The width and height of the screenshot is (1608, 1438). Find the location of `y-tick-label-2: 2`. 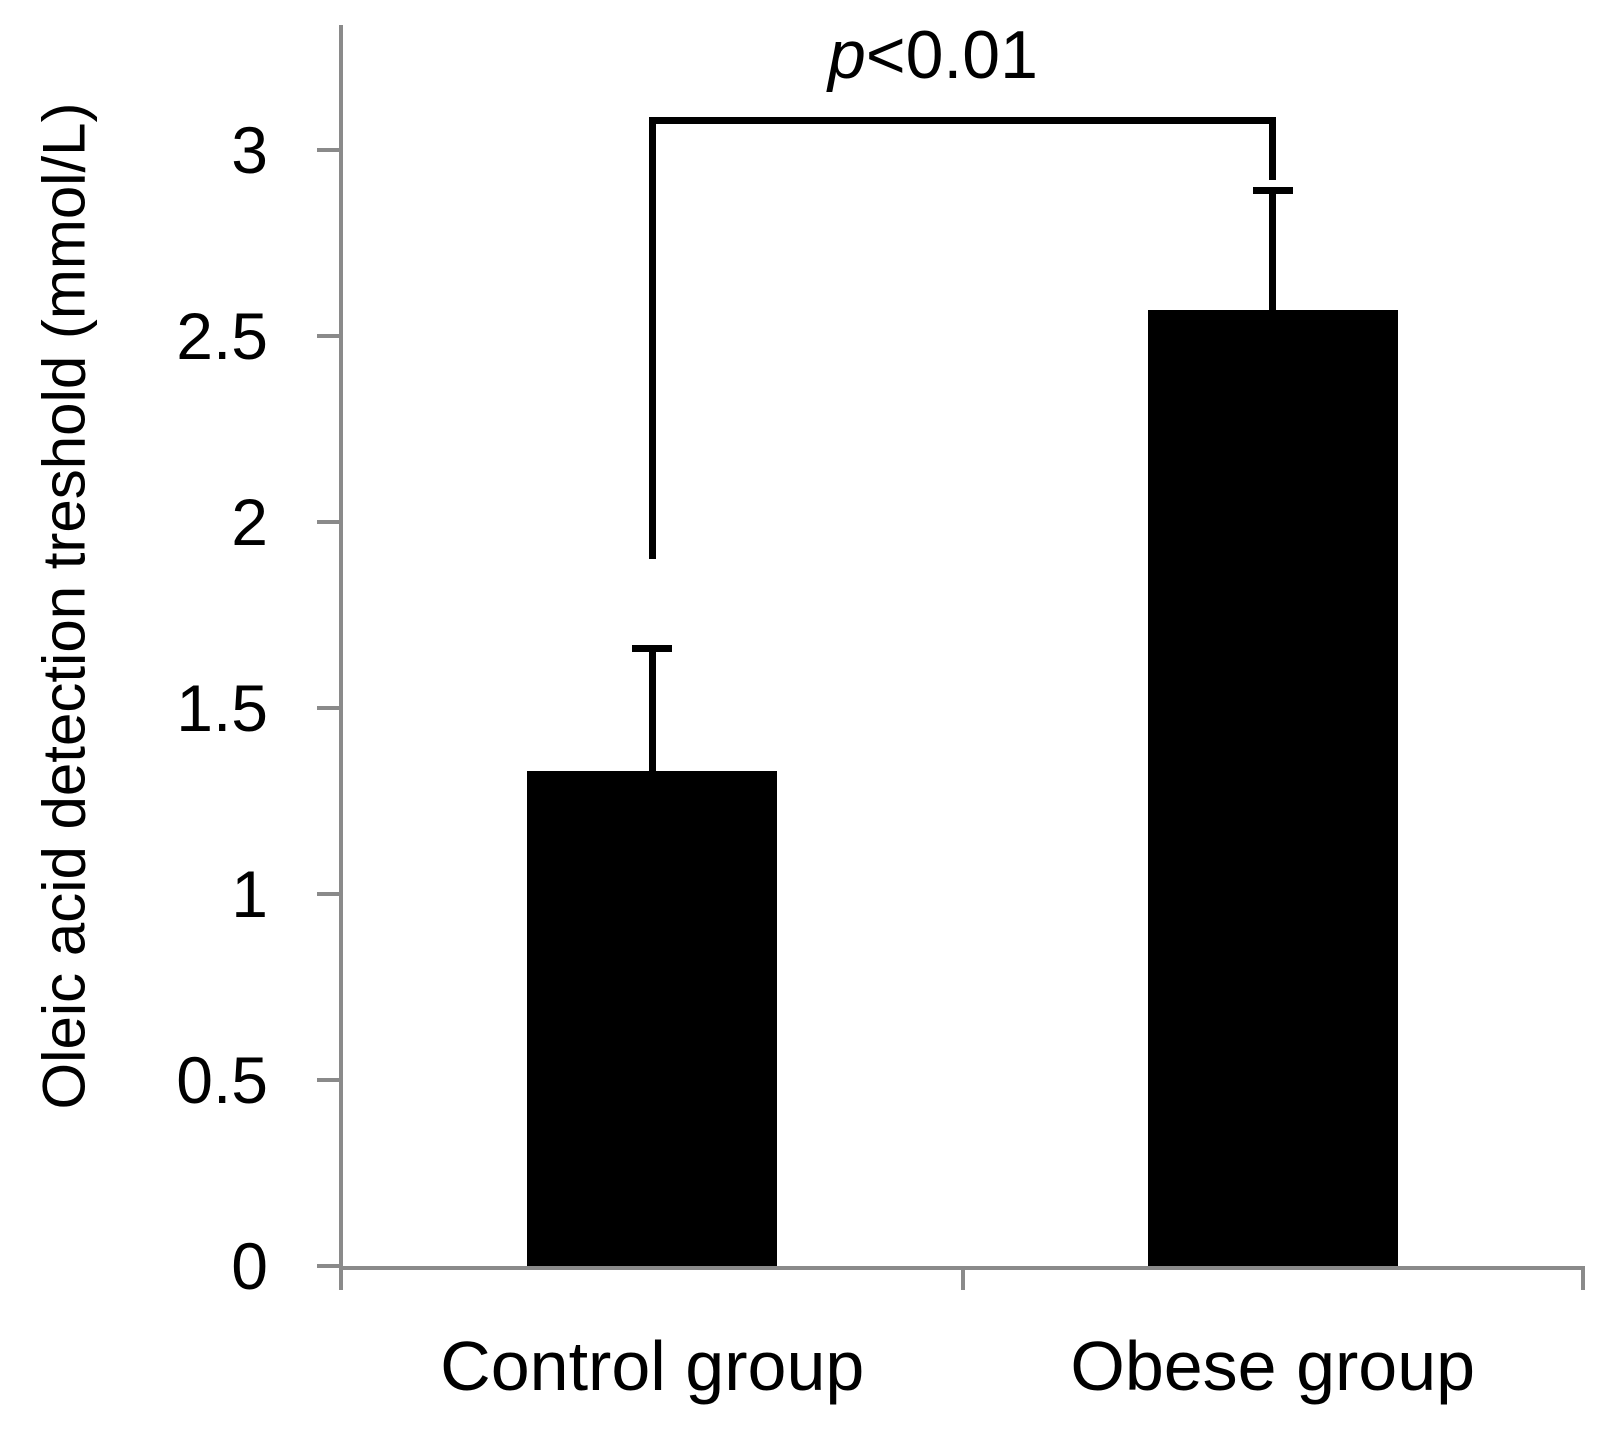

y-tick-label-2: 2 is located at coordinates (249, 522).